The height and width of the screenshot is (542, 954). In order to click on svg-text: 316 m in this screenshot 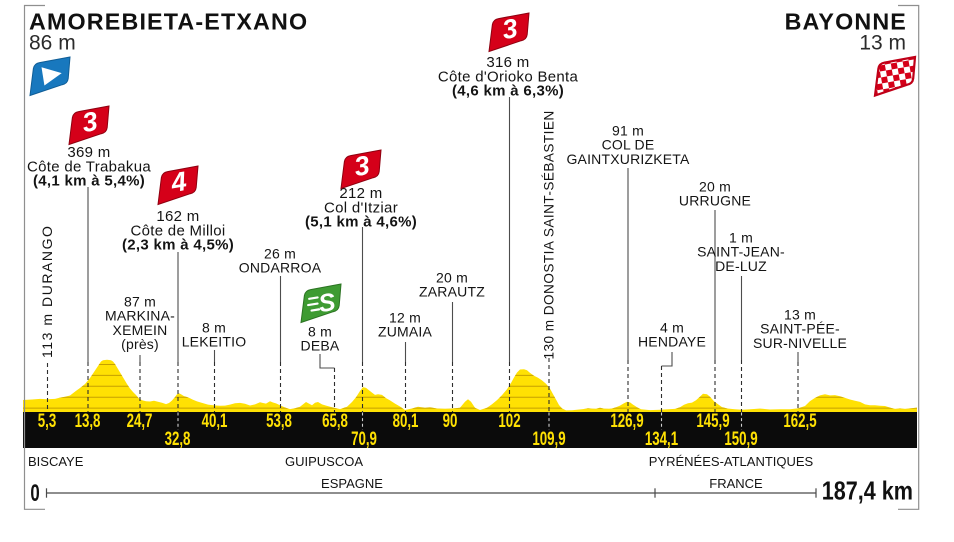, I will do `click(507, 62)`.